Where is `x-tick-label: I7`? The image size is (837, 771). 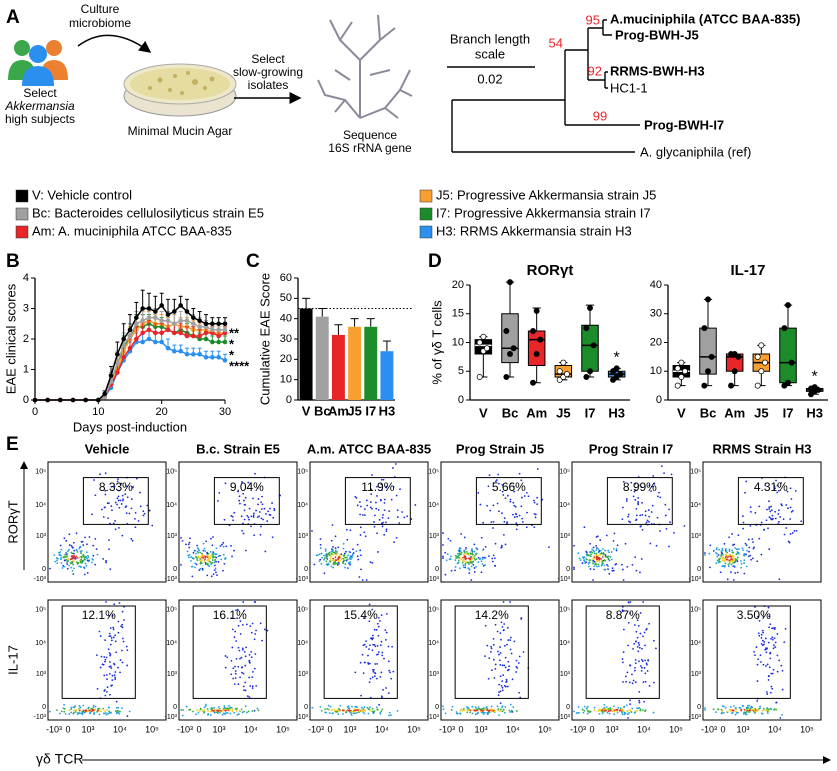
x-tick-label: I7 is located at coordinates (590, 412).